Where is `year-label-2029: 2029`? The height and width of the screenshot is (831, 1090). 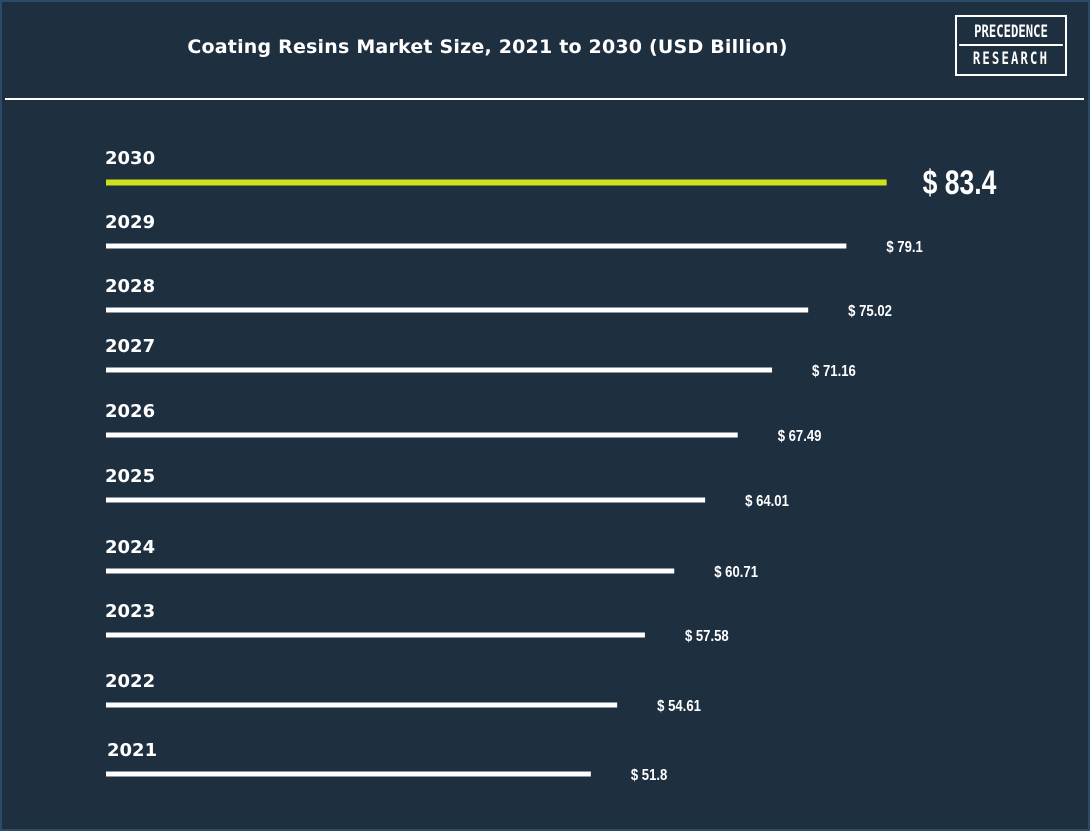 year-label-2029: 2029 is located at coordinates (130, 222).